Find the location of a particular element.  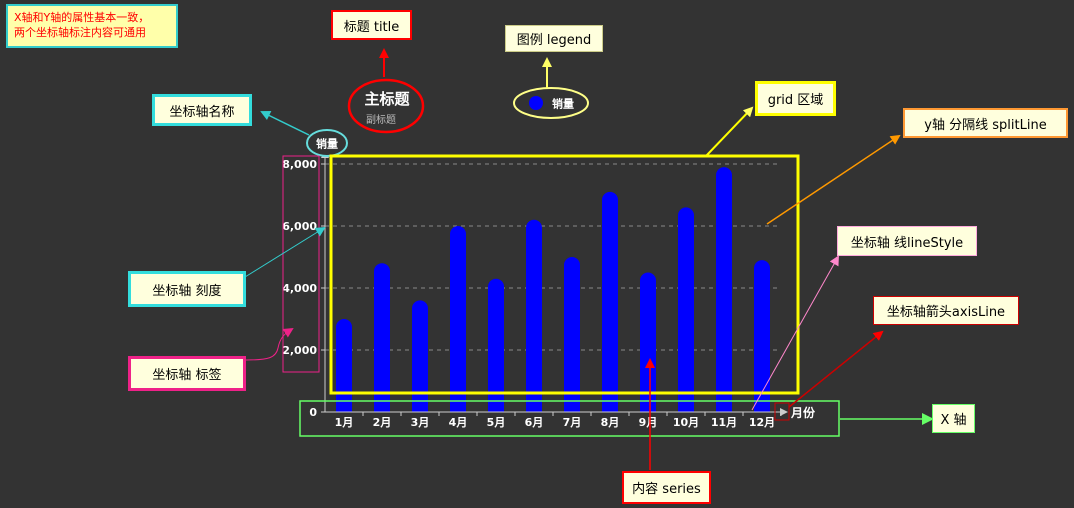

x-tick-label: 12月 is located at coordinates (762, 422).